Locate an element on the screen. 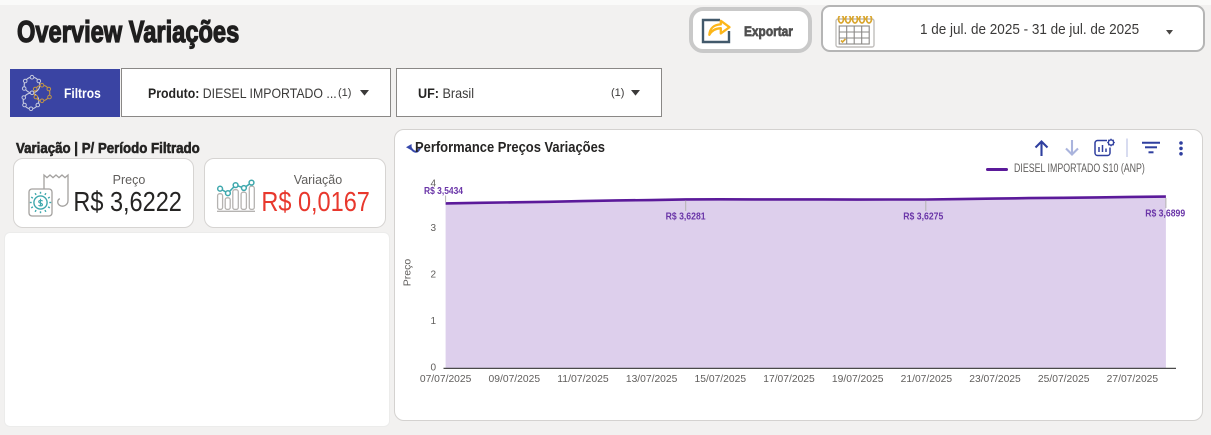 The height and width of the screenshot is (435, 1211). svg-text: R$ 3,6275 is located at coordinates (923, 216).